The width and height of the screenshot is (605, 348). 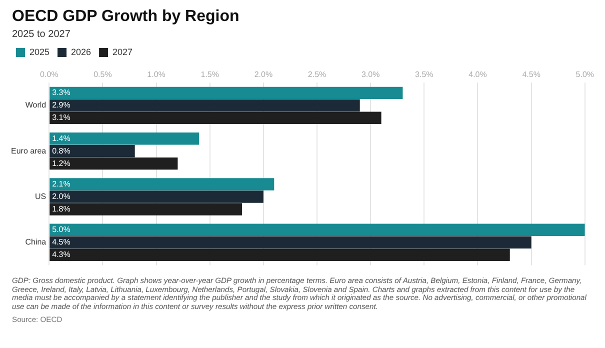 What do you see at coordinates (35, 105) in the screenshot?
I see `y-tick-label: World` at bounding box center [35, 105].